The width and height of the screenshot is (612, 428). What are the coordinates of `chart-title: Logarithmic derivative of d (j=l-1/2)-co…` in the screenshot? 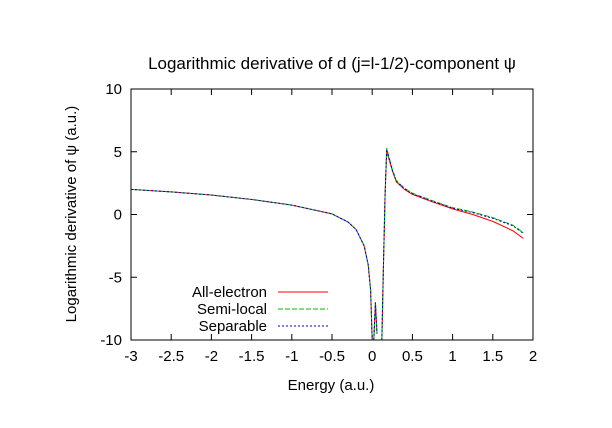 It's located at (332, 63).